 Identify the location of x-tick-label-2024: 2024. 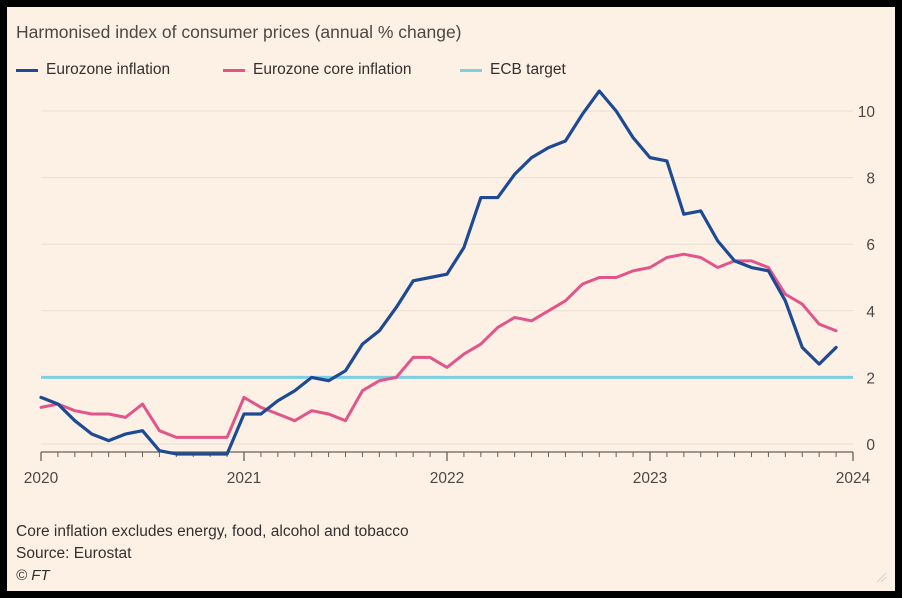
(853, 478).